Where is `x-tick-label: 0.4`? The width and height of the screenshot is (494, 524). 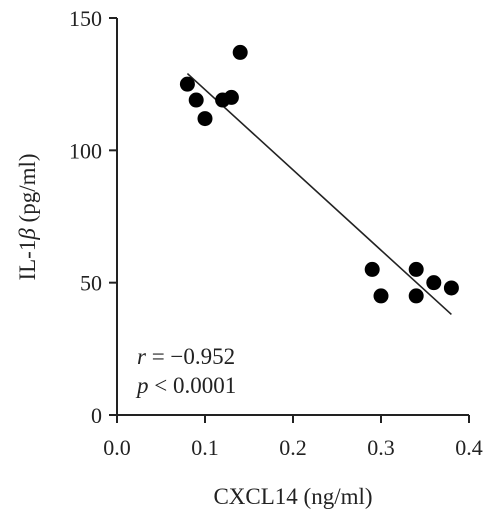
x-tick-label: 0.4 is located at coordinates (469, 447).